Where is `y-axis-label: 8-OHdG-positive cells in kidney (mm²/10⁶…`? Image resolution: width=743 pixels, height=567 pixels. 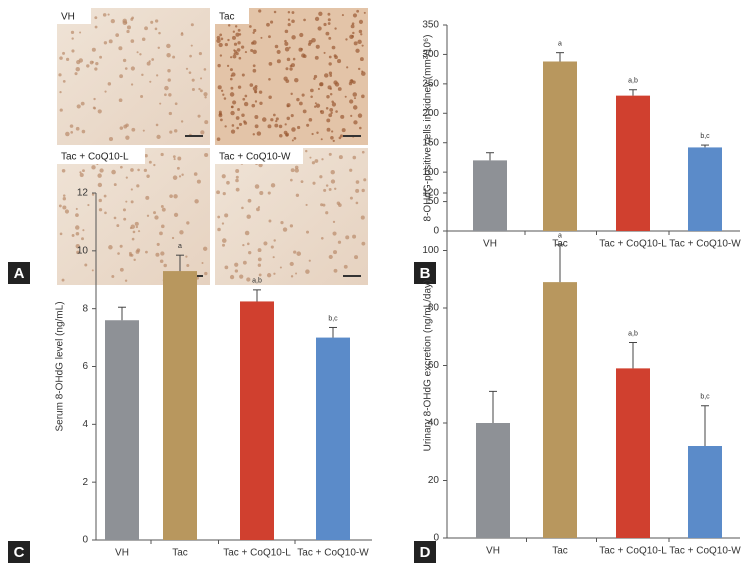
y-axis-label: 8-OHdG-positive cells in kidney (mm²/10⁶… is located at coordinates (428, 128).